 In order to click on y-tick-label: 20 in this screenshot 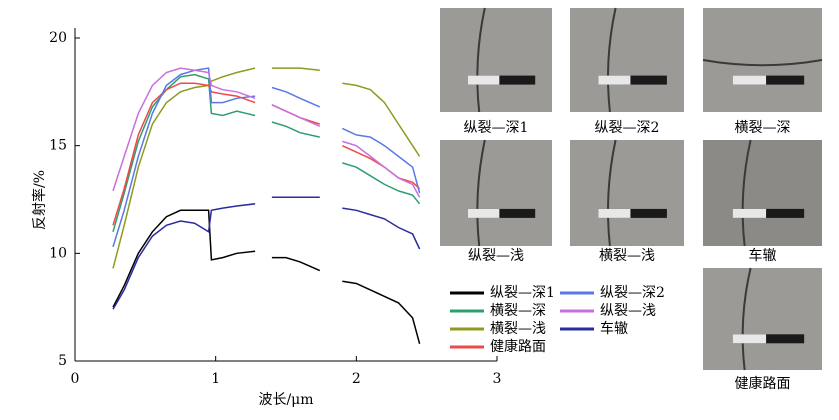, I will do `click(58, 38)`.